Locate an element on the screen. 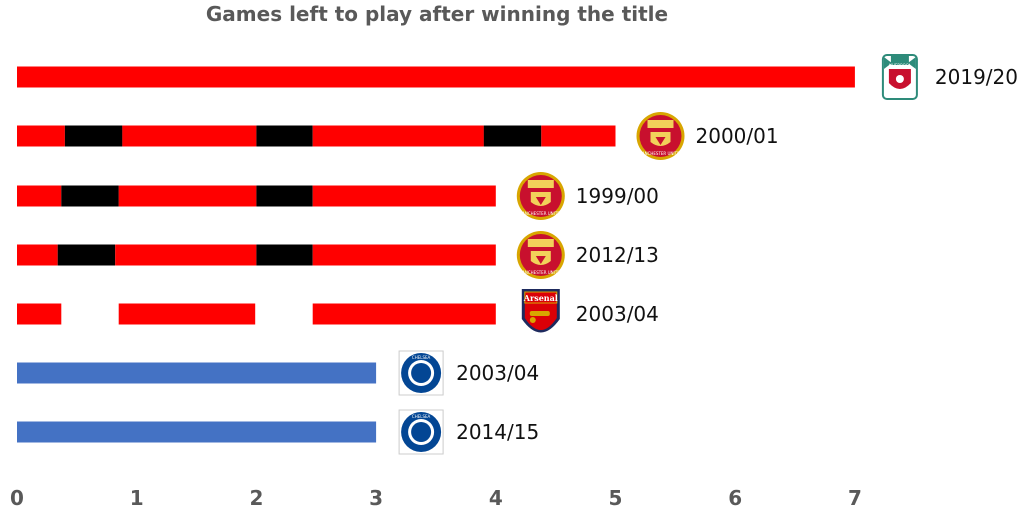 The height and width of the screenshot is (514, 1024). crest-text: LIVERPOOL is located at coordinates (900, 65).